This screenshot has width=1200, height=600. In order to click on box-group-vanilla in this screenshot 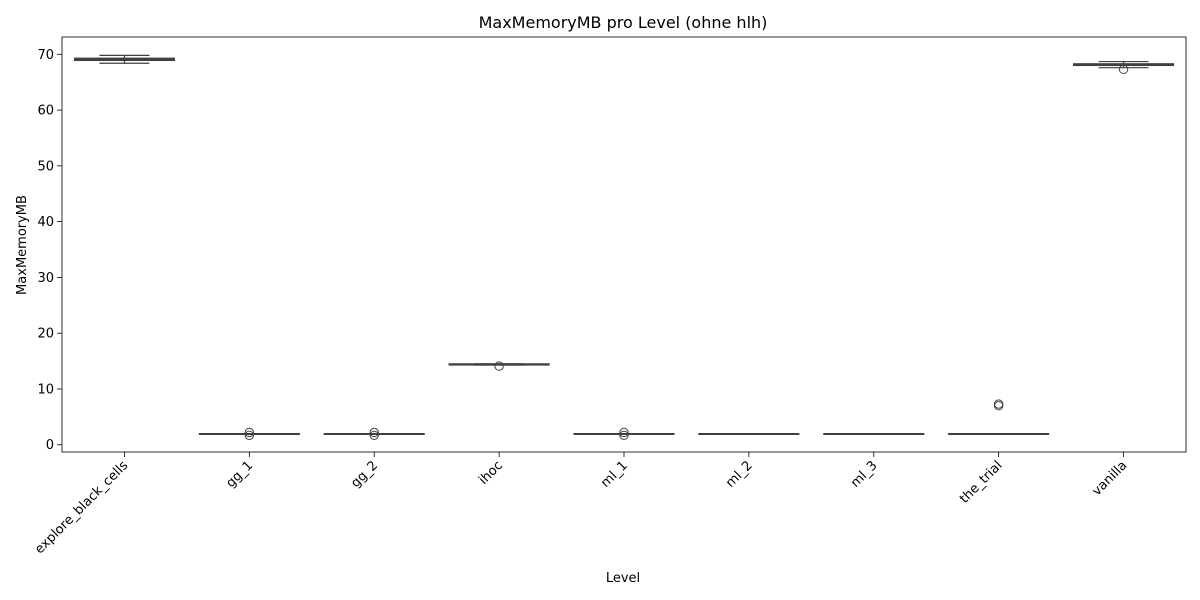, I will do `click(1123, 67)`.